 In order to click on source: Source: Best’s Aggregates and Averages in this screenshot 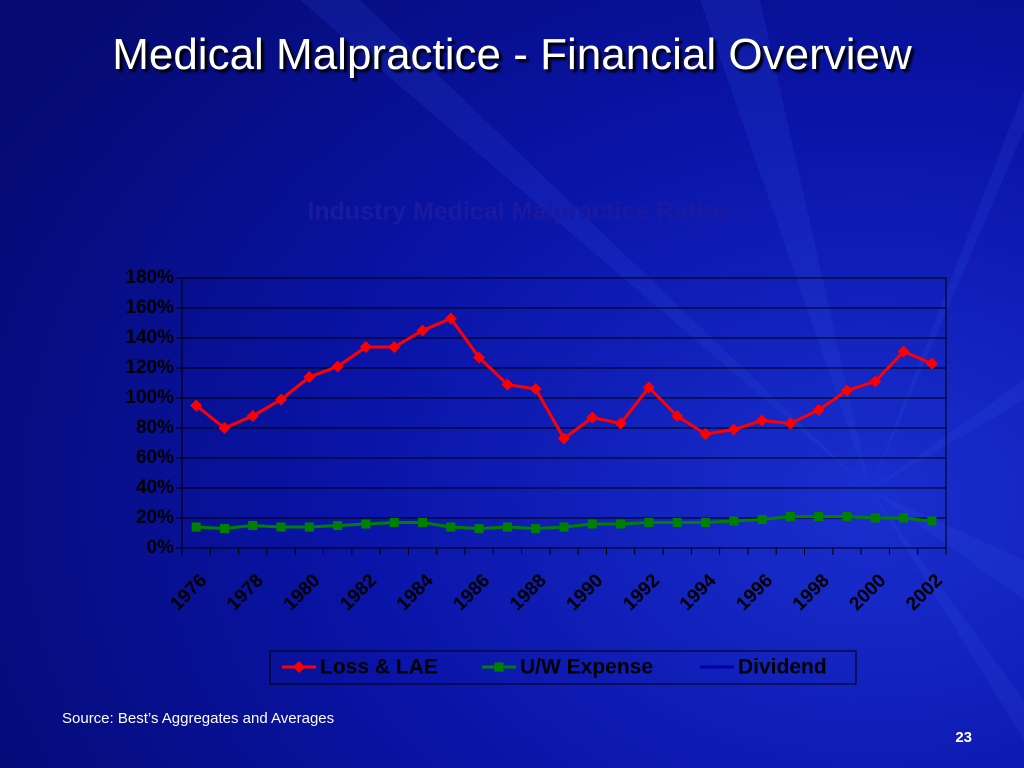, I will do `click(198, 718)`.